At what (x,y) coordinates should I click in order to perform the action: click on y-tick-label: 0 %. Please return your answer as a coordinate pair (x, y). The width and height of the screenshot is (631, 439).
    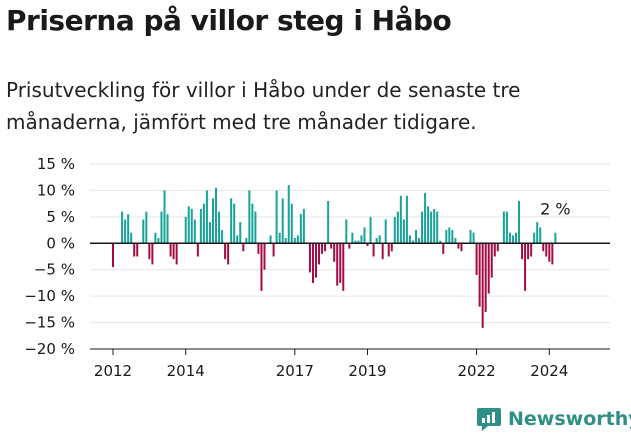
    Looking at the image, I should click on (60, 243).